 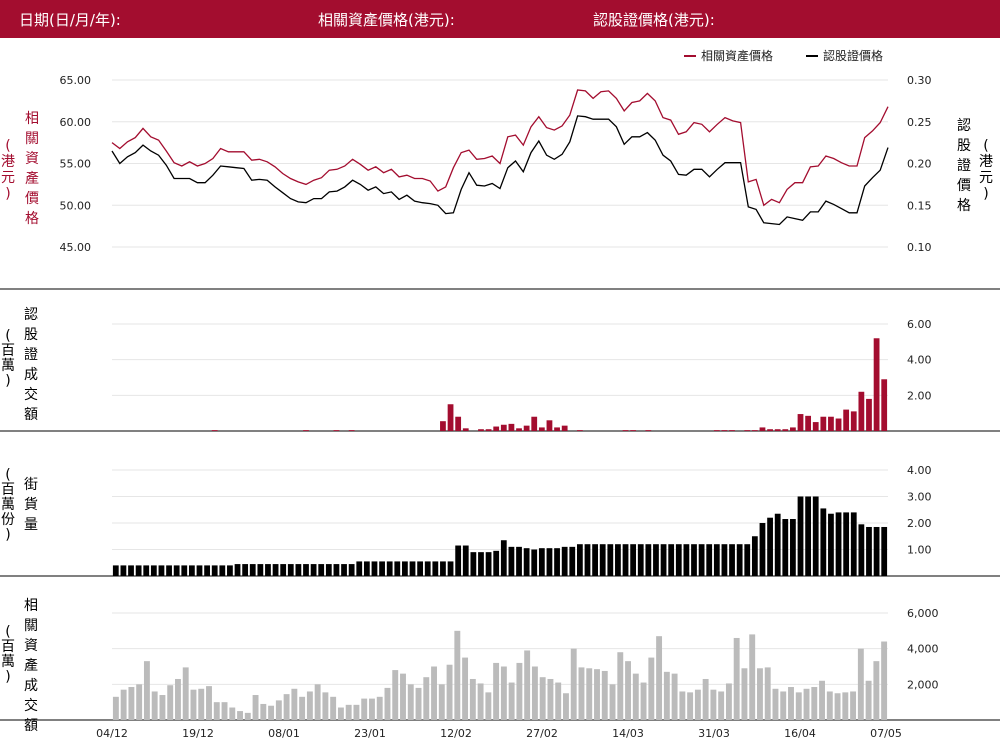 What do you see at coordinates (386, 20) in the screenshot?
I see `underlying-price-readout-label: 相關資產價格(港元):` at bounding box center [386, 20].